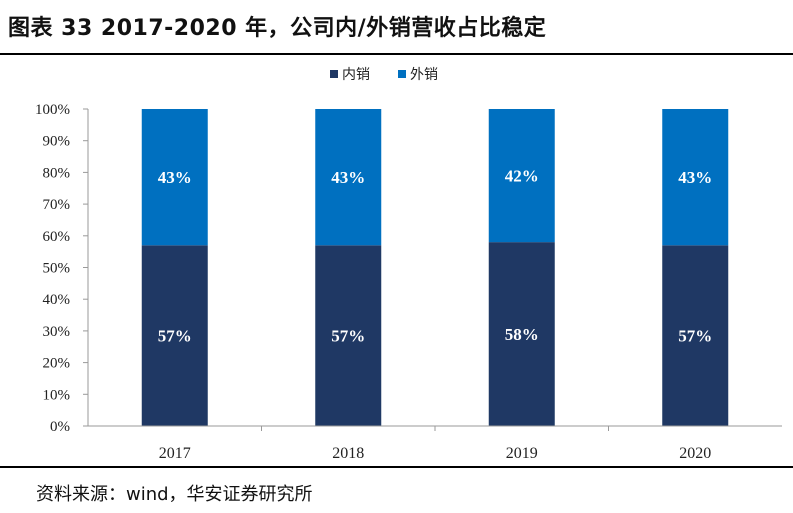  Describe the element at coordinates (57, 269) in the screenshot. I see `y-tick-label: 50%` at that location.